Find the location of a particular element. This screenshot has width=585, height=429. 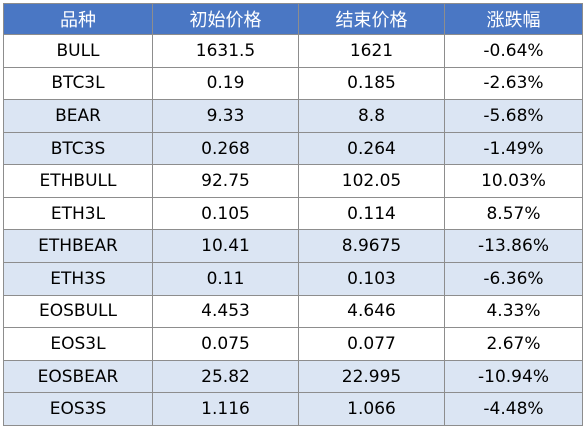

cell-change-percent: -1.49% is located at coordinates (513, 148).